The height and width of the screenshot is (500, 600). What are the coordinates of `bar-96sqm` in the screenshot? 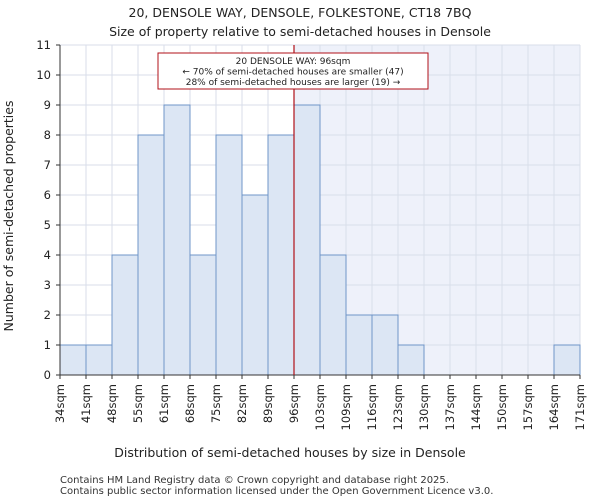 It's located at (307, 240).